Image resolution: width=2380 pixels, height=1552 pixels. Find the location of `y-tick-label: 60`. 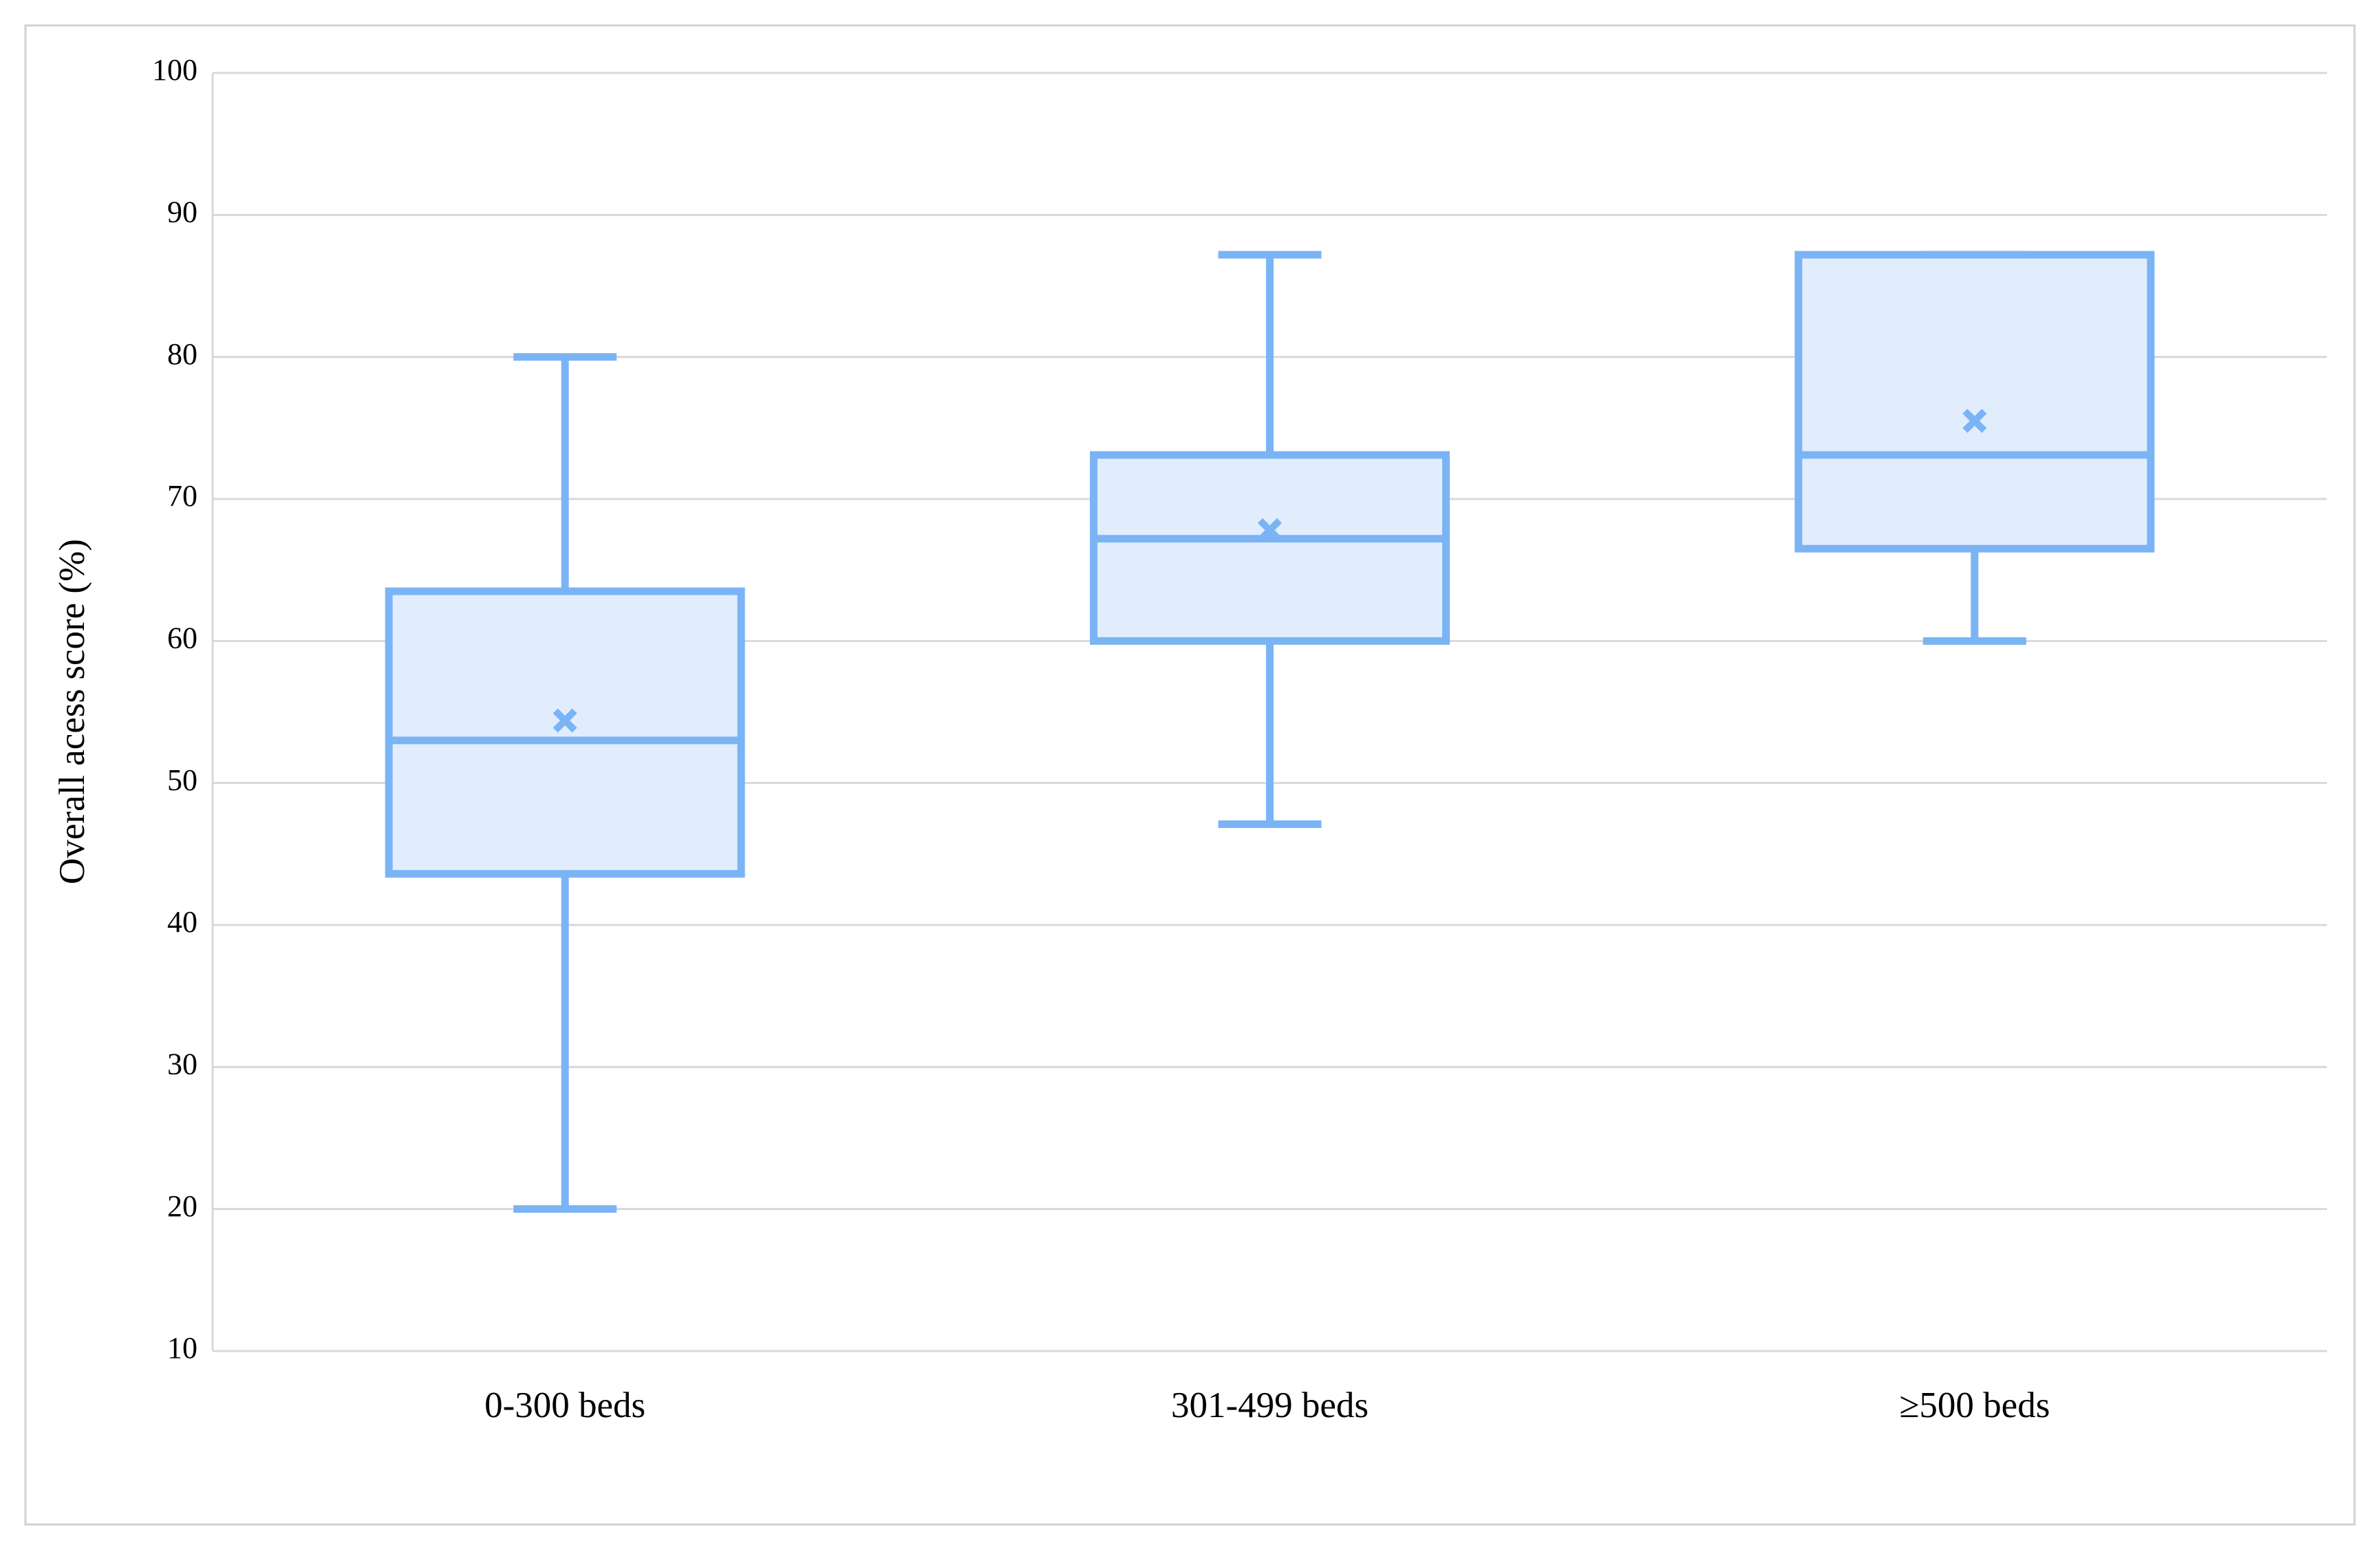

y-tick-label: 60 is located at coordinates (182, 638).